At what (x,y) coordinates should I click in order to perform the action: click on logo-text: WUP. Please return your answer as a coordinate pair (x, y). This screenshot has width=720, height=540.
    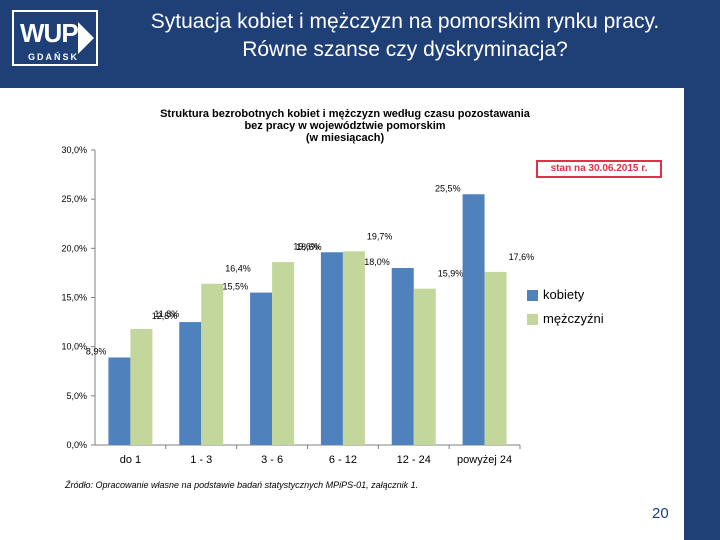
    Looking at the image, I should click on (49, 33).